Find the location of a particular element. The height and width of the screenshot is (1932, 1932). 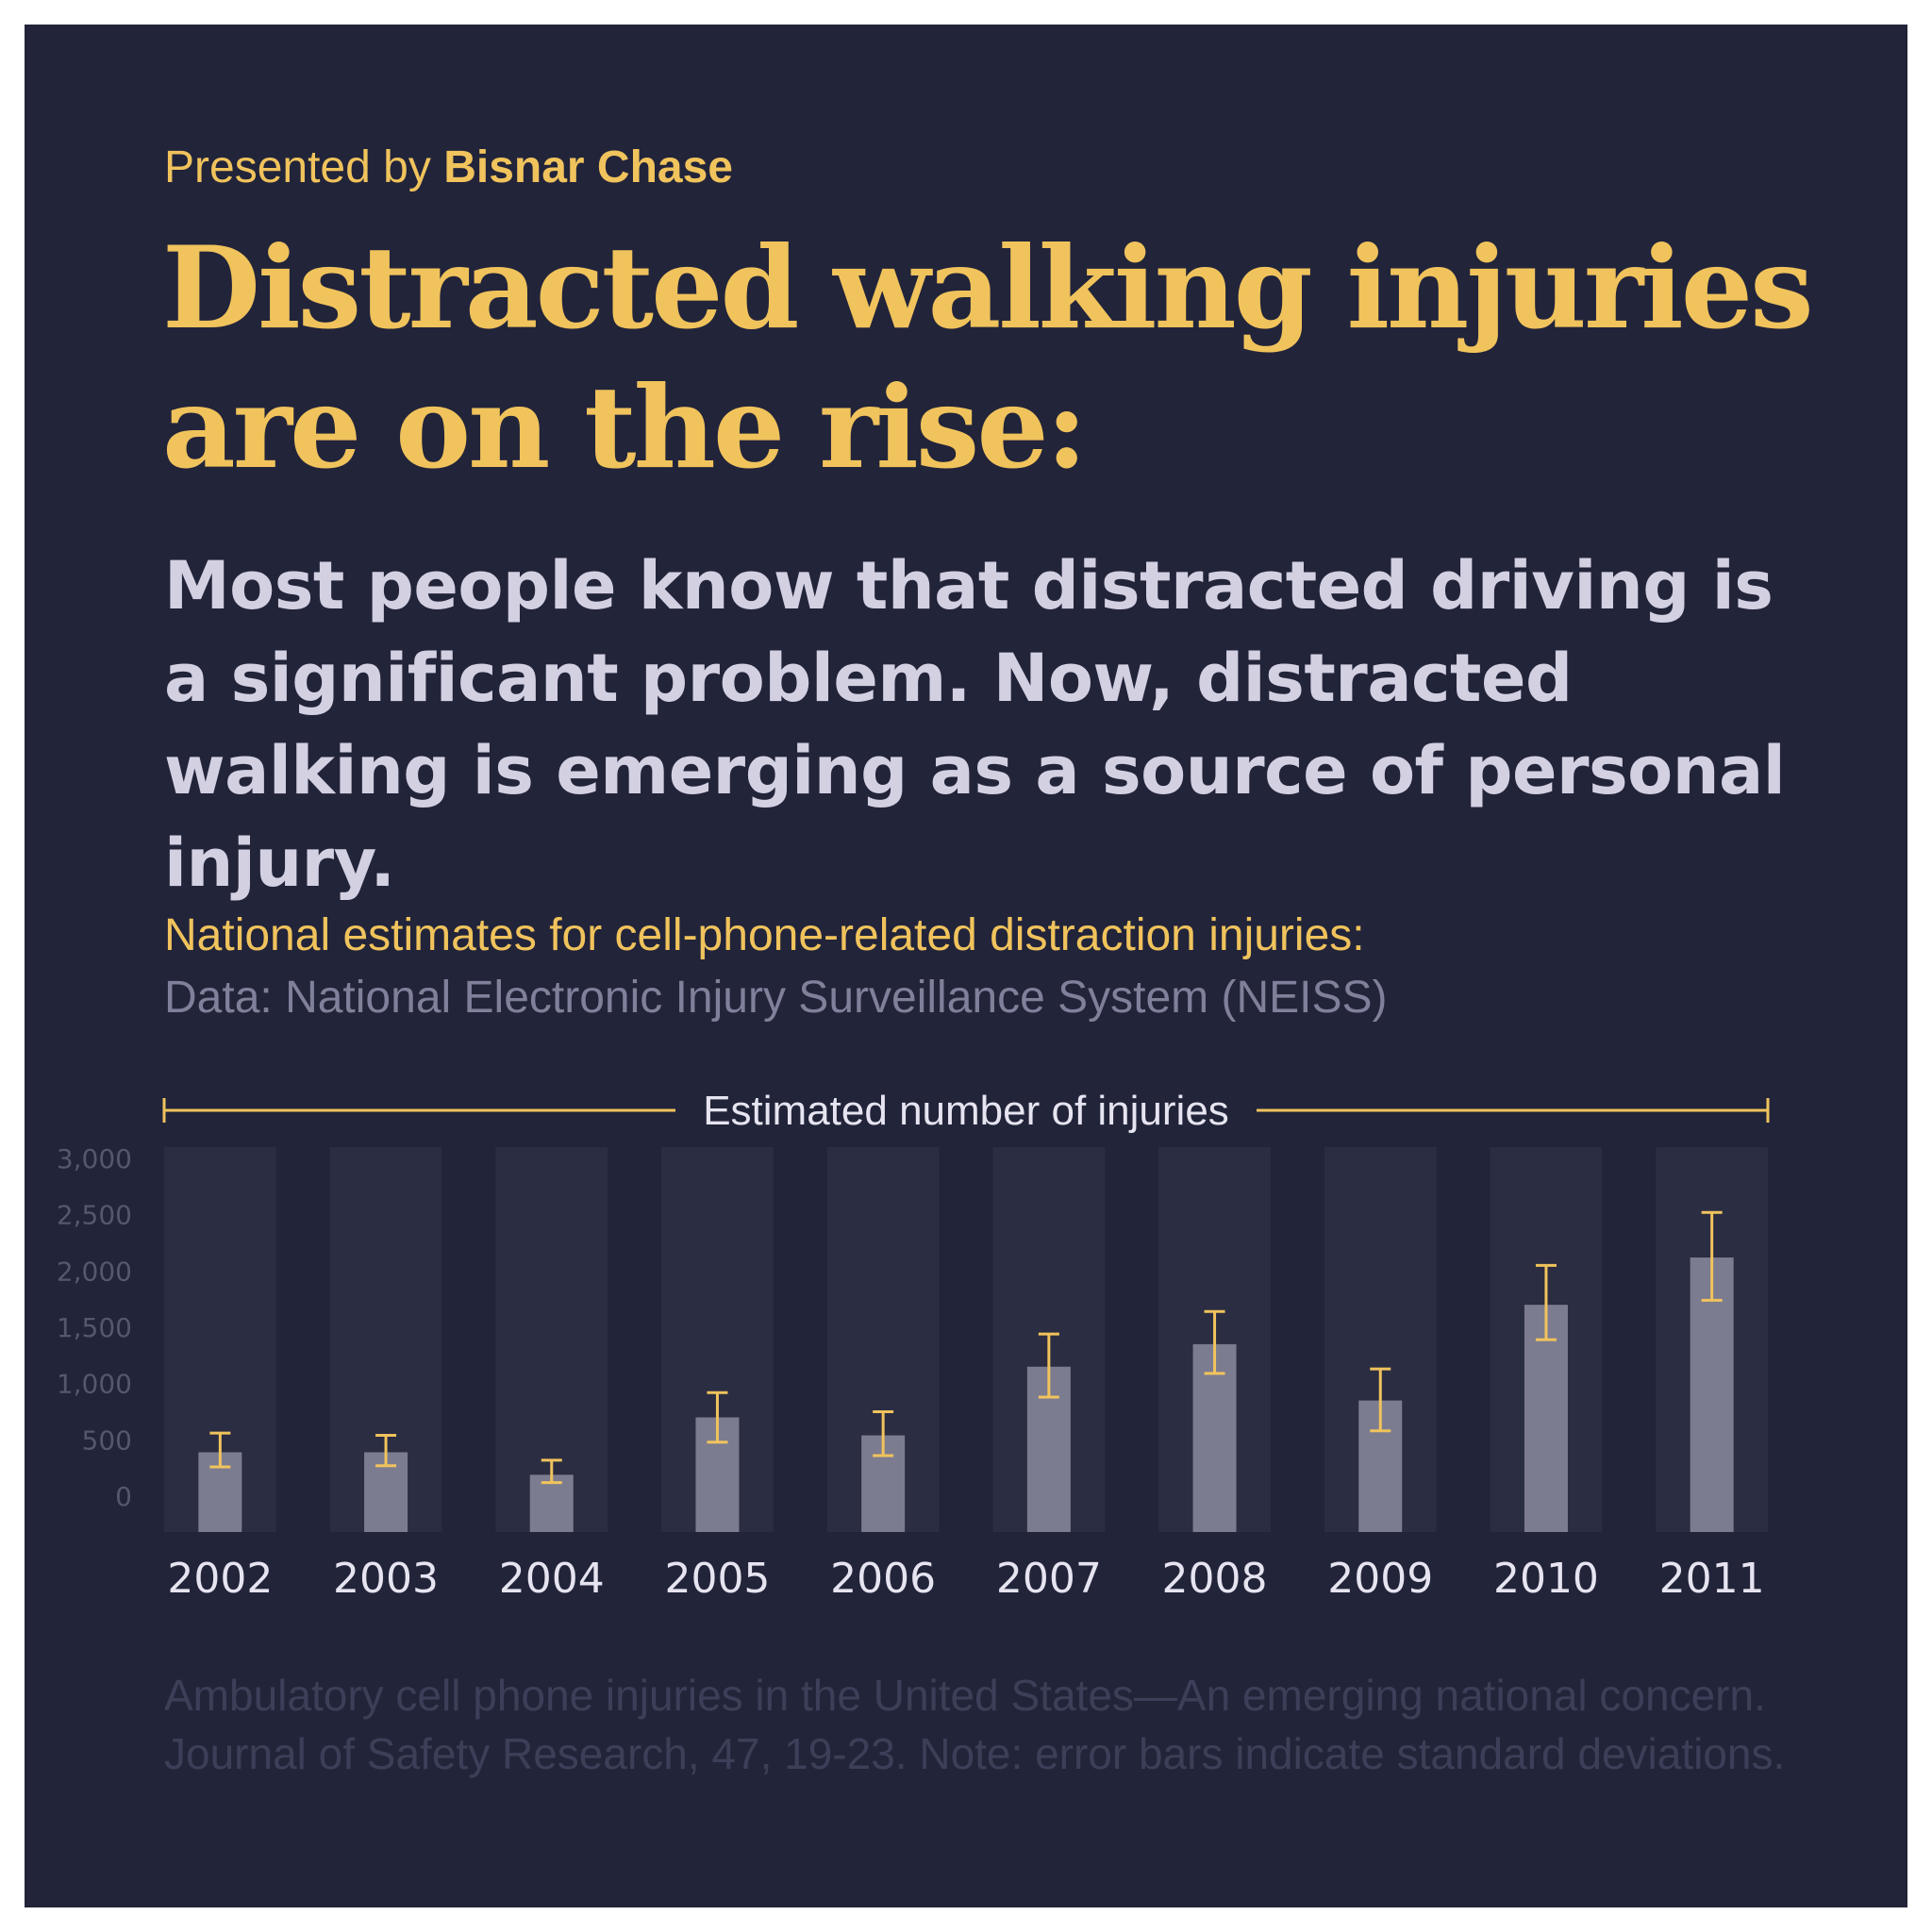

chart-header-label: Estimated number of injuries is located at coordinates (966, 1111).